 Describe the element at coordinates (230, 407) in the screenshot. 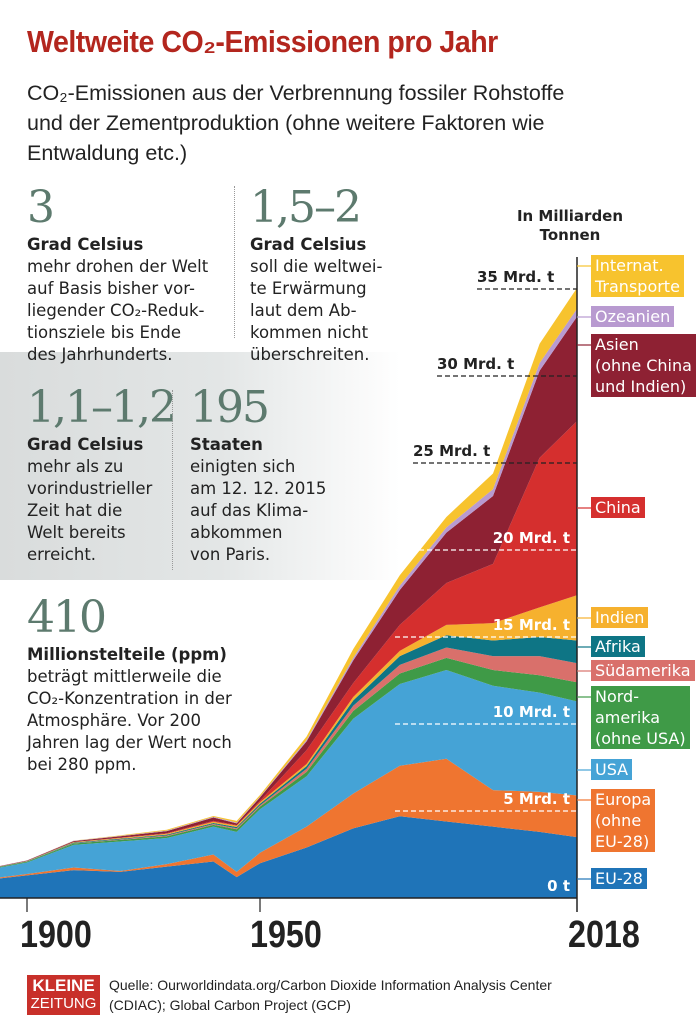

I see `fact-number: 195` at that location.